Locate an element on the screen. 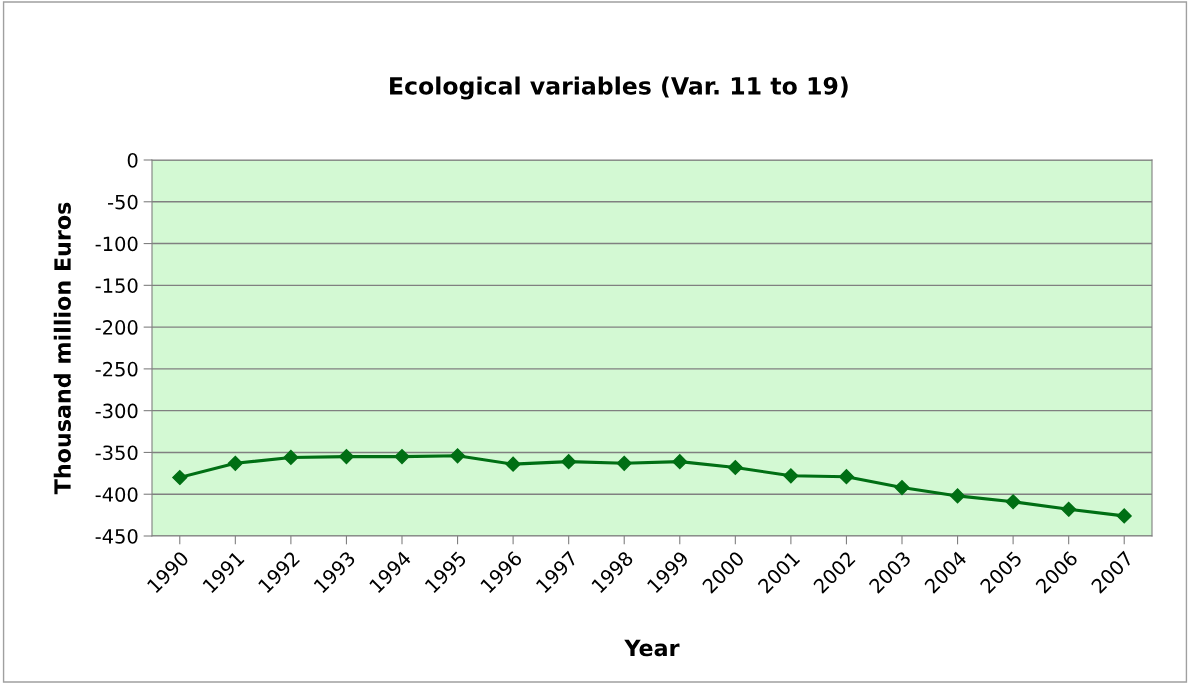 The width and height of the screenshot is (1190, 684). y-tick-label: -300 is located at coordinates (116, 411).